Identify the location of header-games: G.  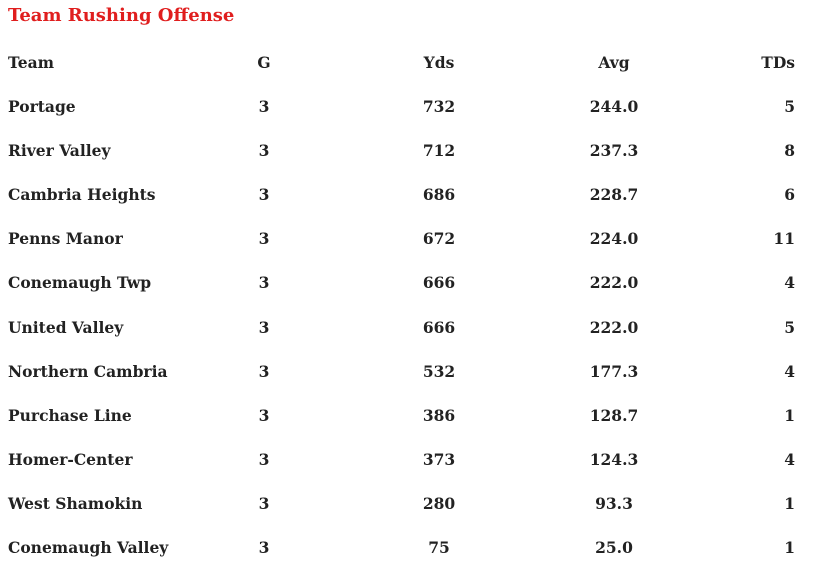
(264, 62).